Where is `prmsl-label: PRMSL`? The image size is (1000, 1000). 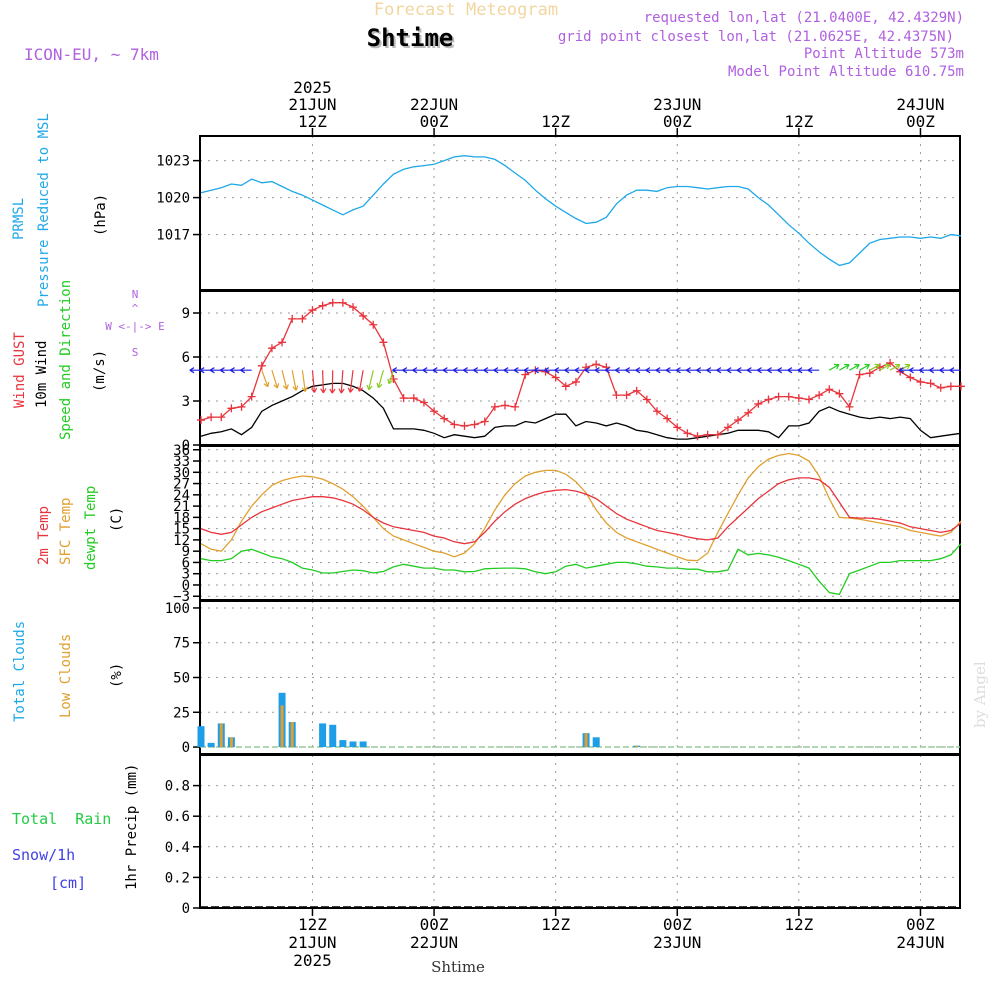 prmsl-label: PRMSL is located at coordinates (19, 219).